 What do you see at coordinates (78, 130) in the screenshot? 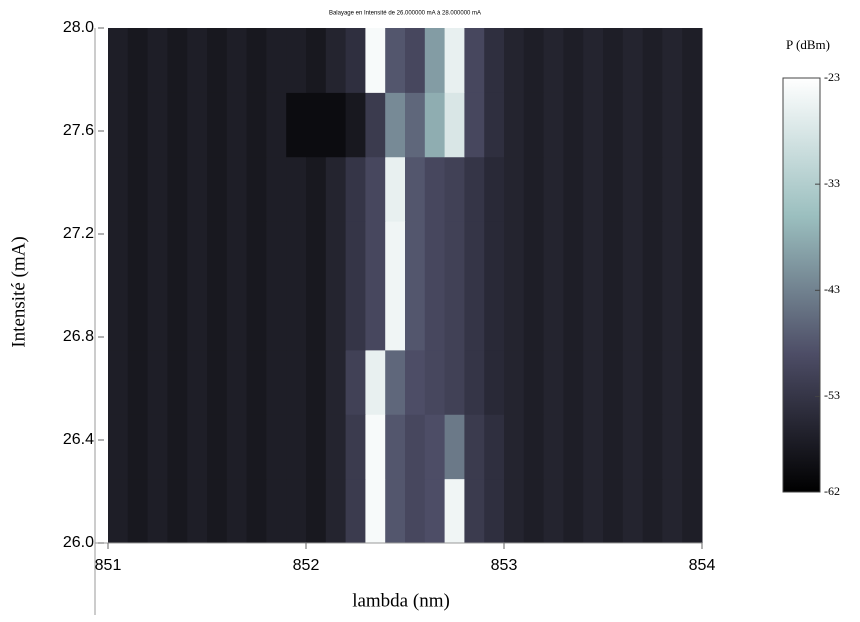
I see `y-tick-label: 27.6` at bounding box center [78, 130].